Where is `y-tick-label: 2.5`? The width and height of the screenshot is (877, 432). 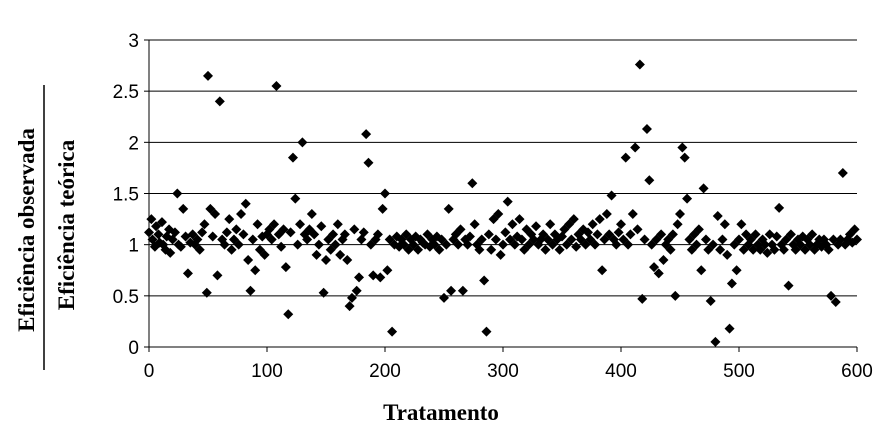
y-tick-label: 2.5 is located at coordinates (126, 92).